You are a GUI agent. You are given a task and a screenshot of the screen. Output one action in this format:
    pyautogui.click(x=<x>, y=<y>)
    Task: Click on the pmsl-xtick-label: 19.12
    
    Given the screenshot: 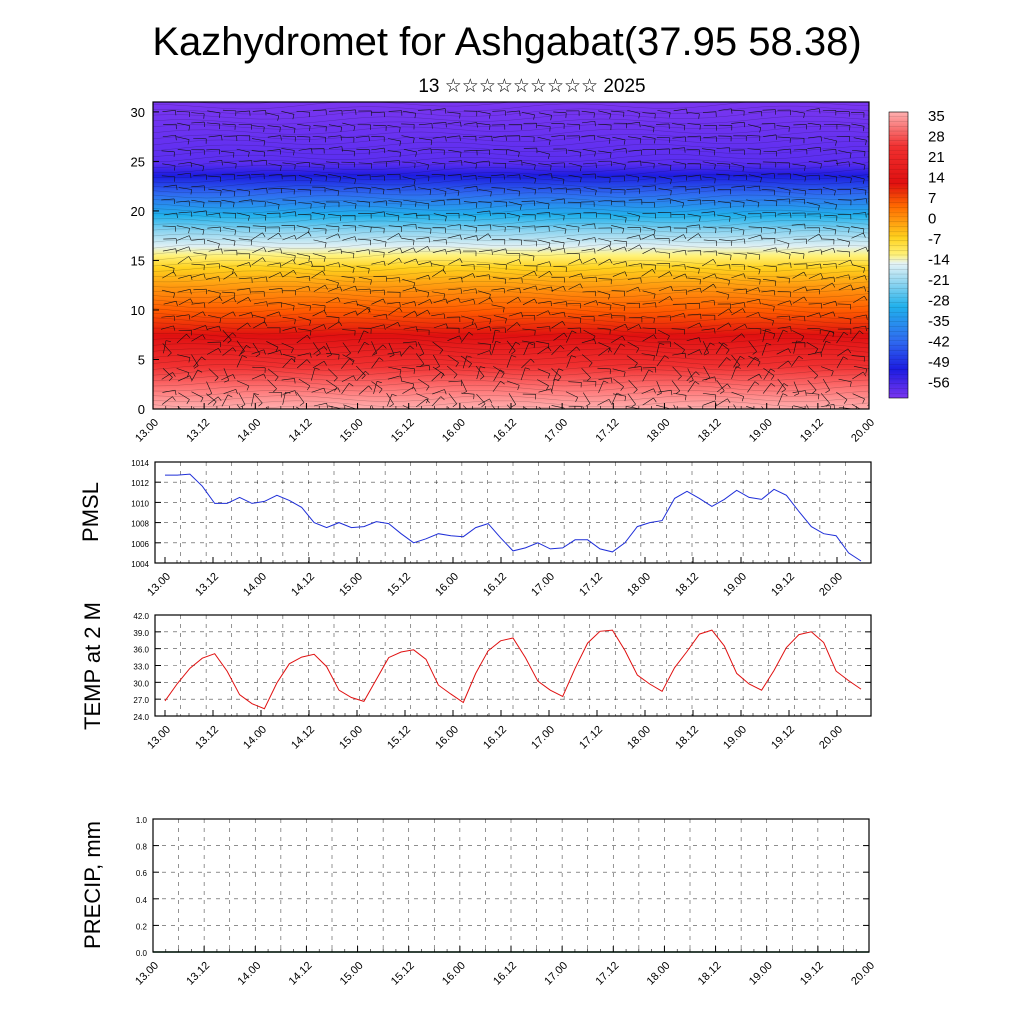 What is the action you would take?
    pyautogui.click(x=783, y=585)
    